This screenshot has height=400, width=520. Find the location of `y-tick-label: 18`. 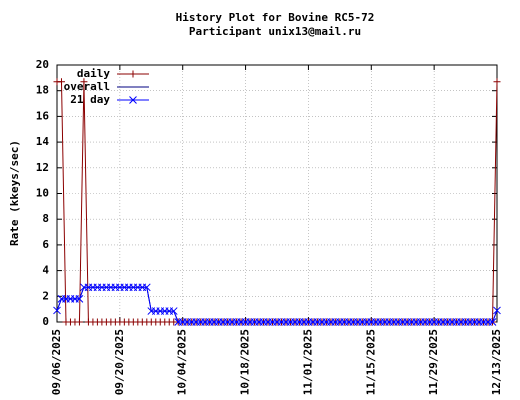

y-tick-label: 18 is located at coordinates (42, 90).